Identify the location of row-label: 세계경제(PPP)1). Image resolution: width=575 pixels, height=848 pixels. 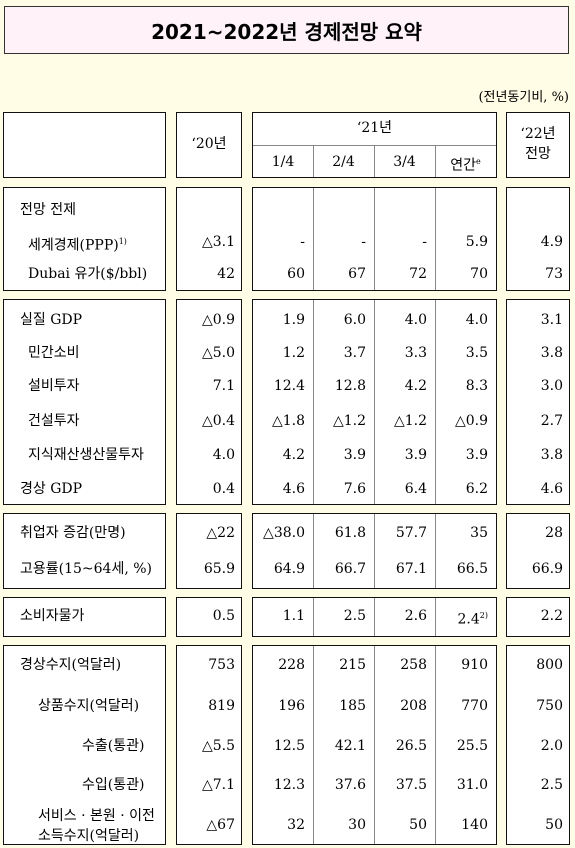
(77, 245).